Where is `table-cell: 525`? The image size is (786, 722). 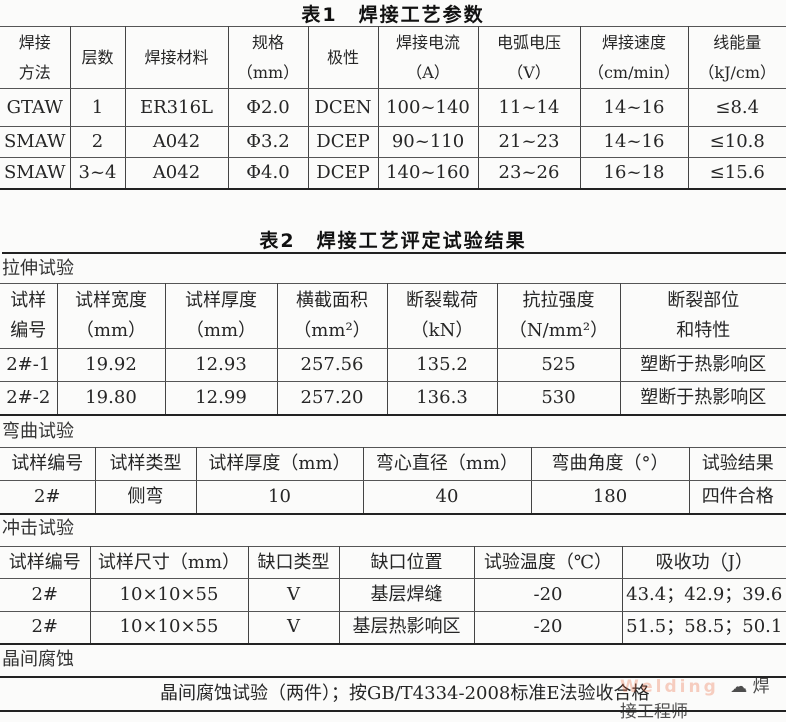
table-cell: 525 is located at coordinates (558, 365).